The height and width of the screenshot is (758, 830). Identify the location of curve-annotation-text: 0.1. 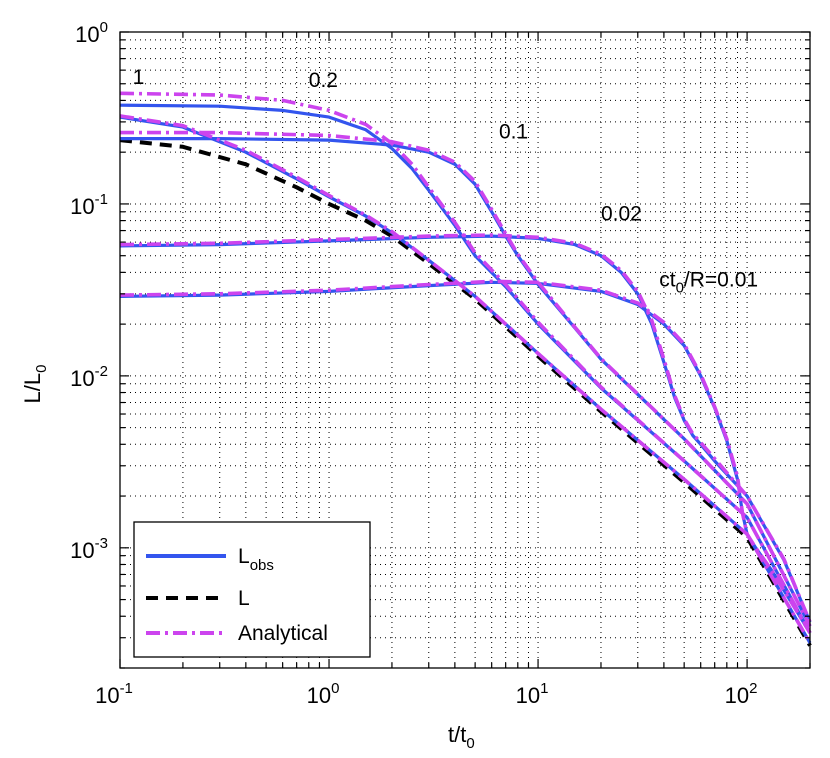
(513, 132).